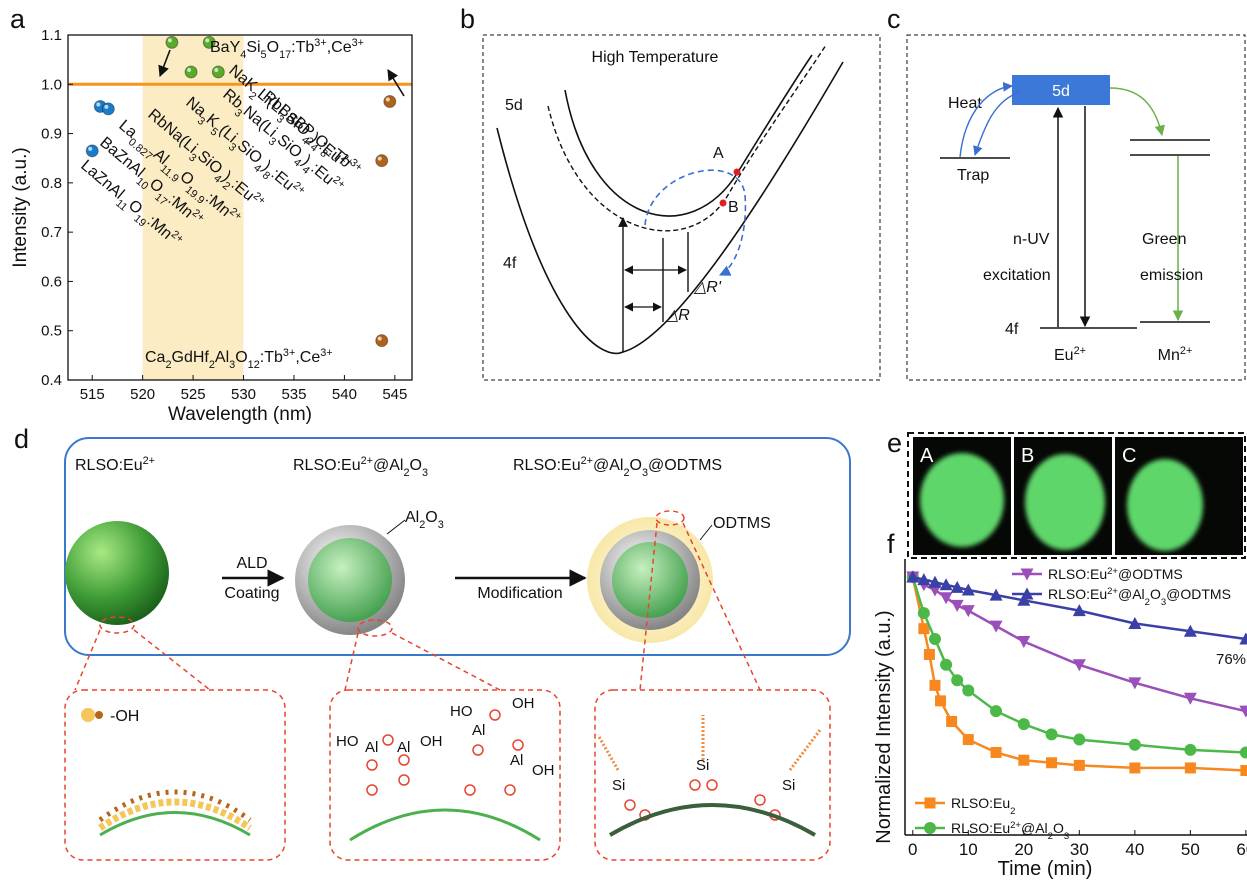  What do you see at coordinates (51, 380) in the screenshot?
I see `y-tick-label: 0.4` at bounding box center [51, 380].